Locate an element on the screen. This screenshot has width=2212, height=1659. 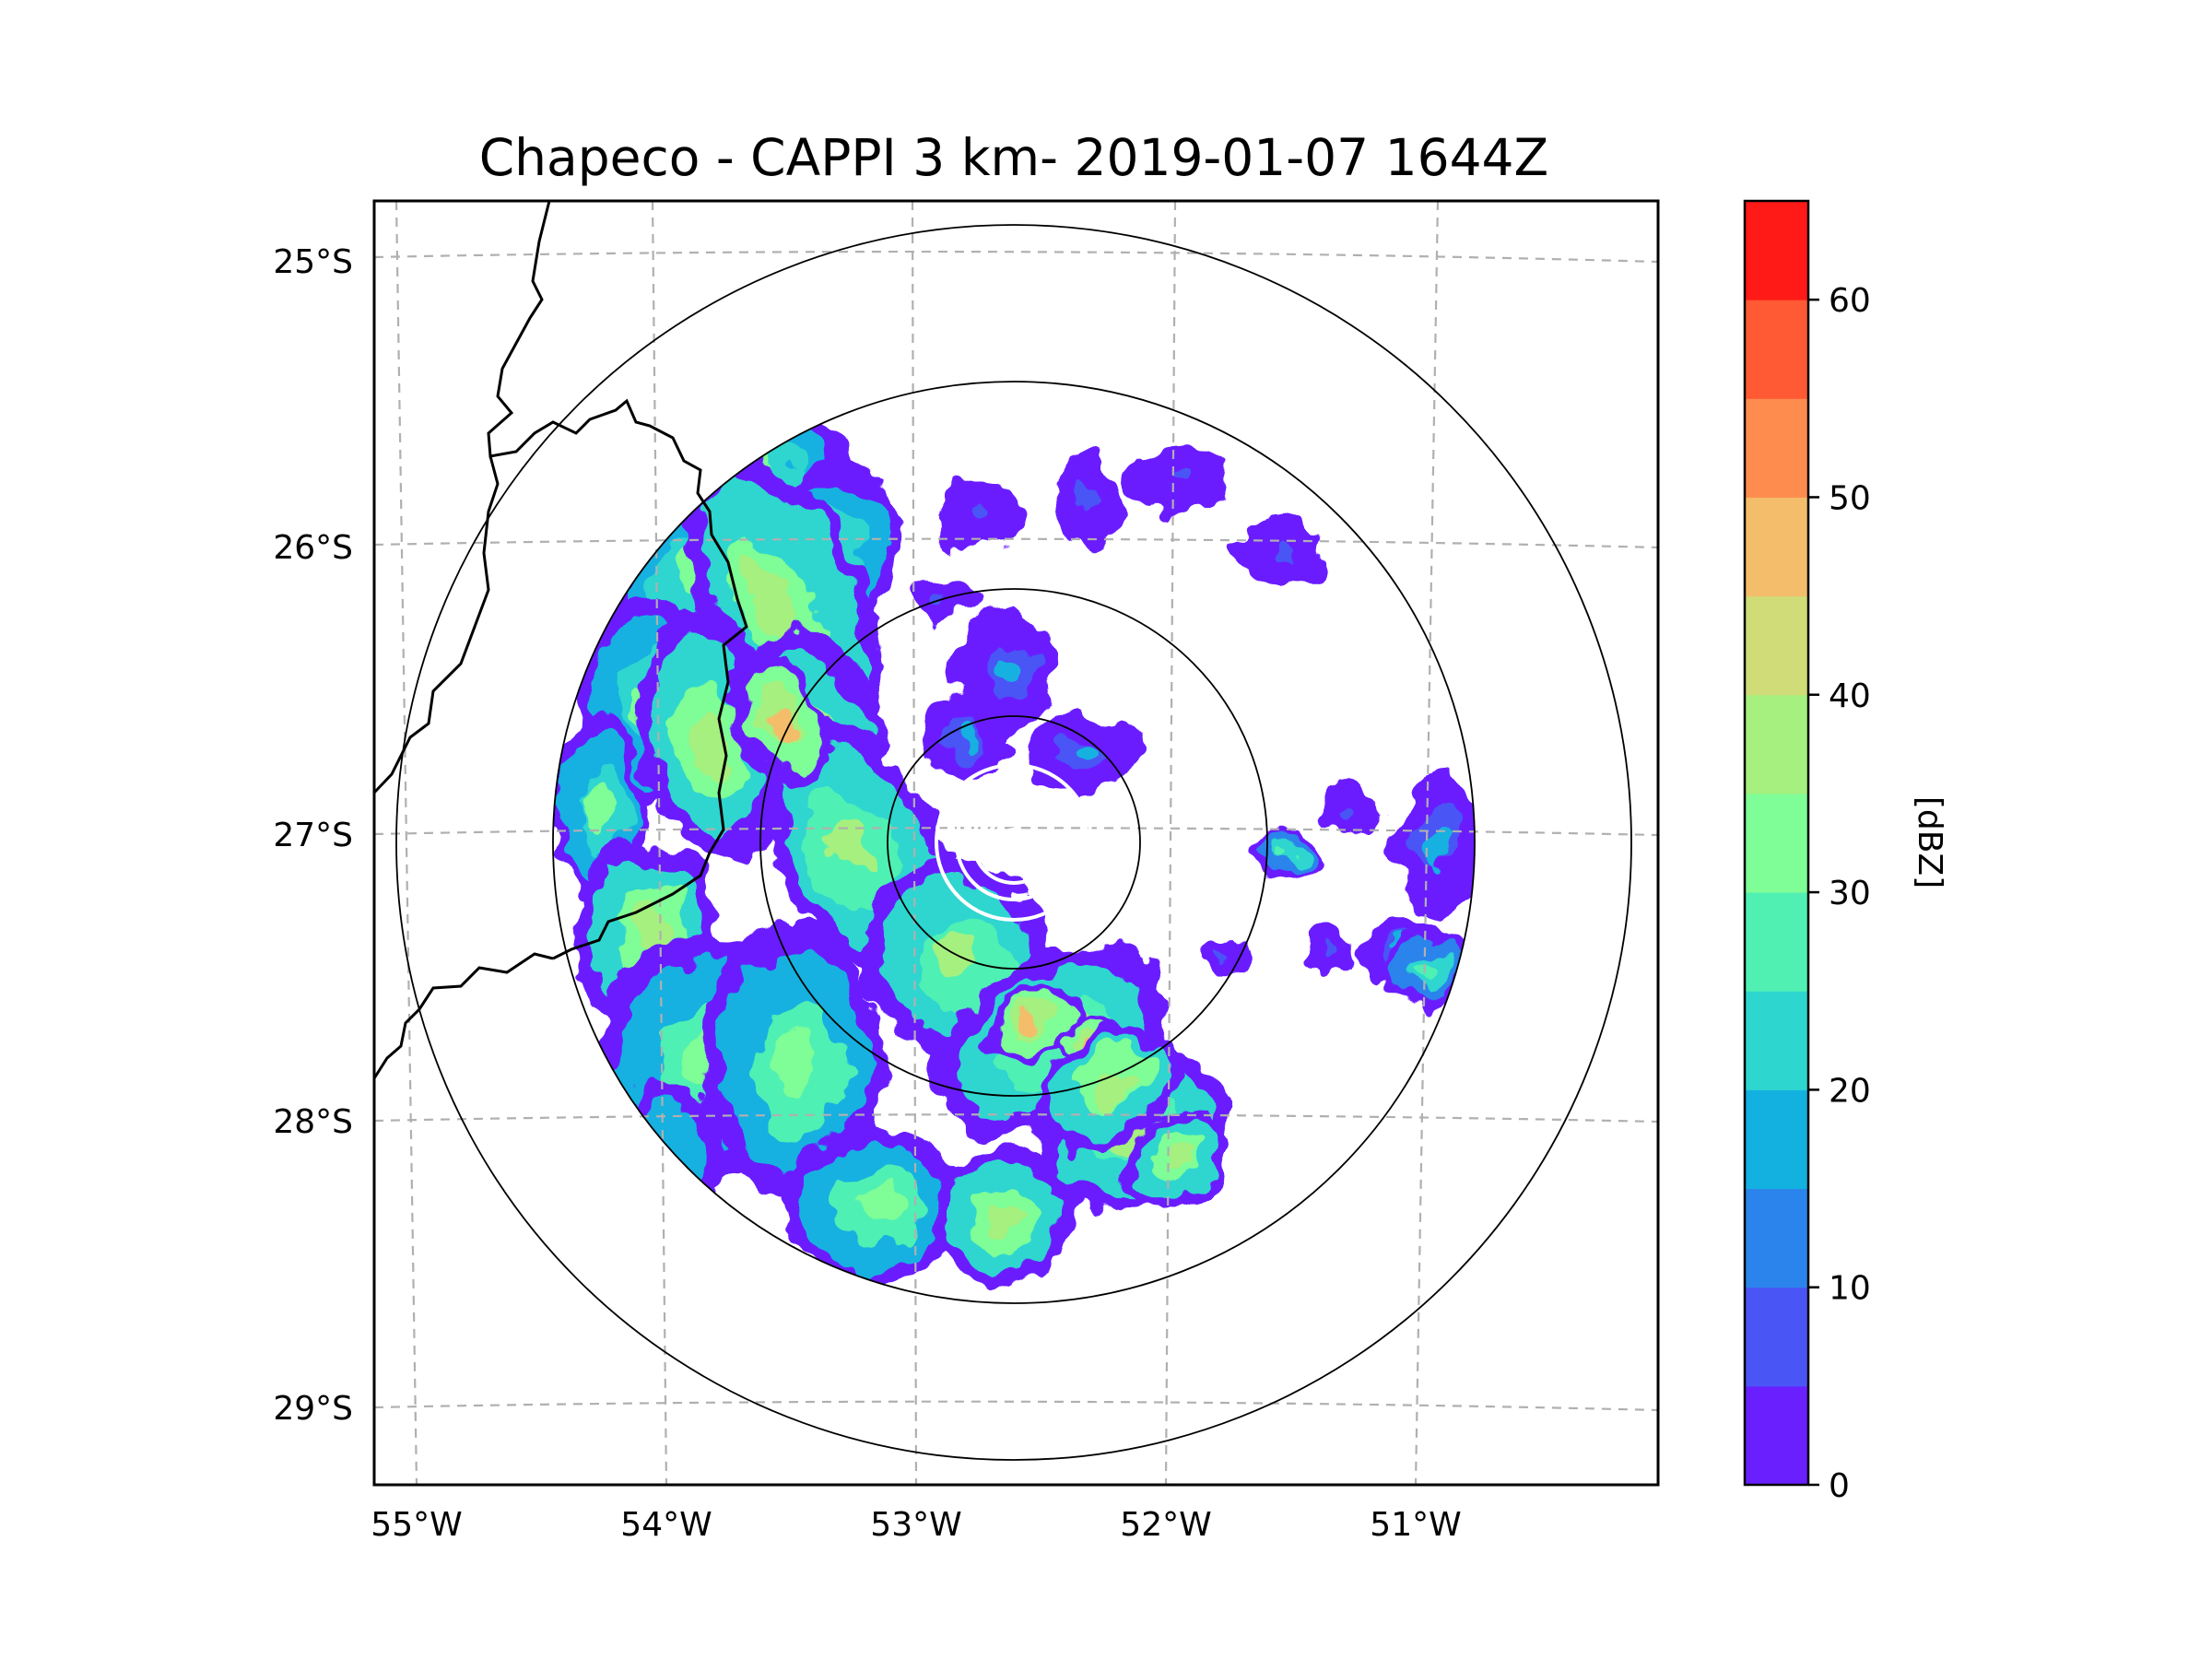
echo-north-scatter-6-core is located at coordinates (1328, 952).